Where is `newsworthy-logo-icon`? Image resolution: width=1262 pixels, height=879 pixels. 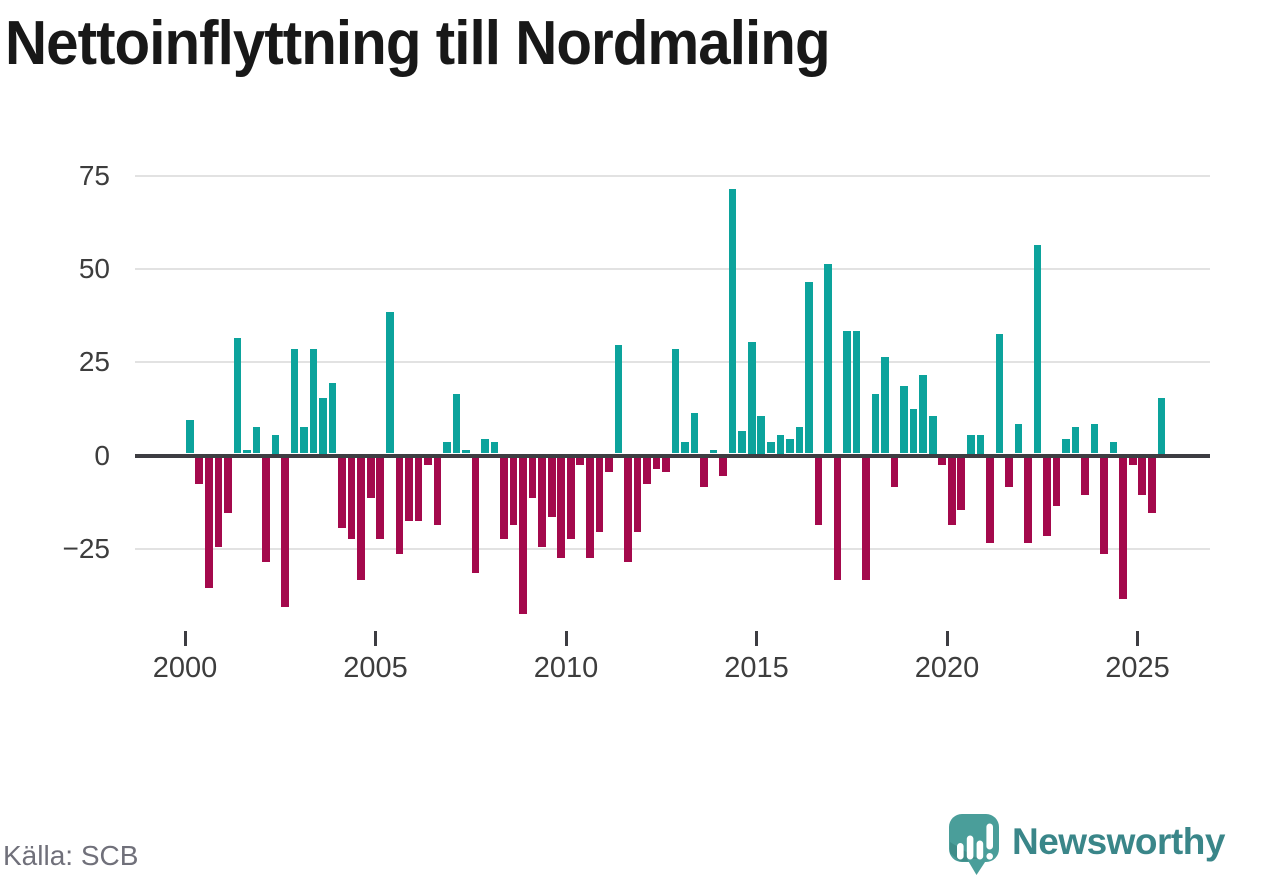 newsworthy-logo-icon is located at coordinates (974, 844).